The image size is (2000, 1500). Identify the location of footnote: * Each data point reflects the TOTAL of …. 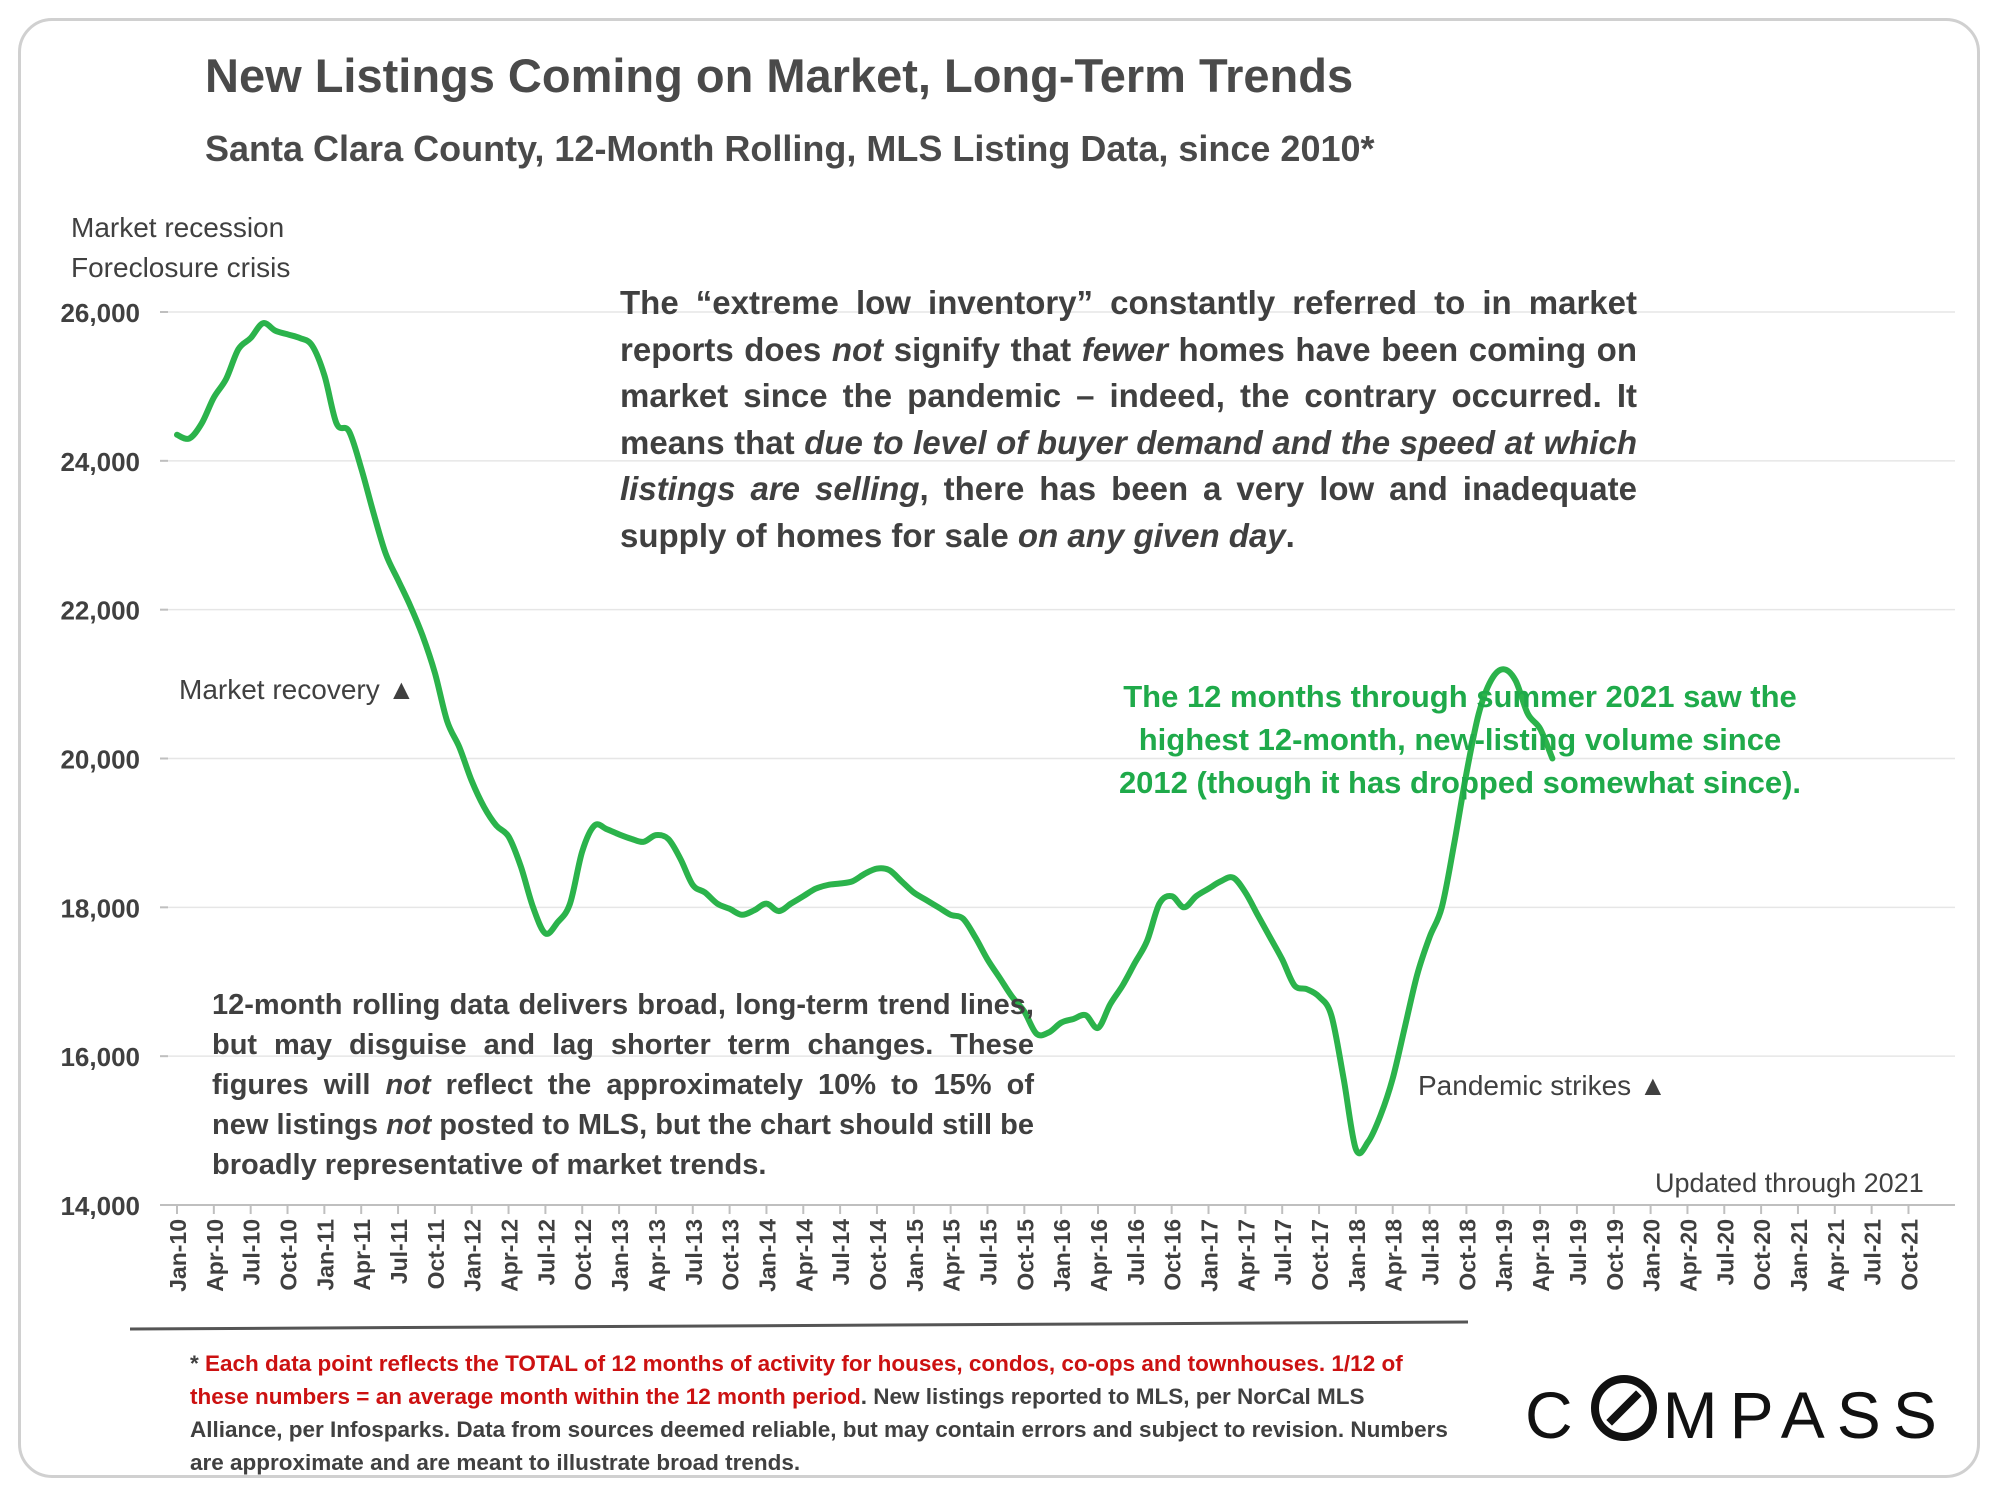
(819, 1413).